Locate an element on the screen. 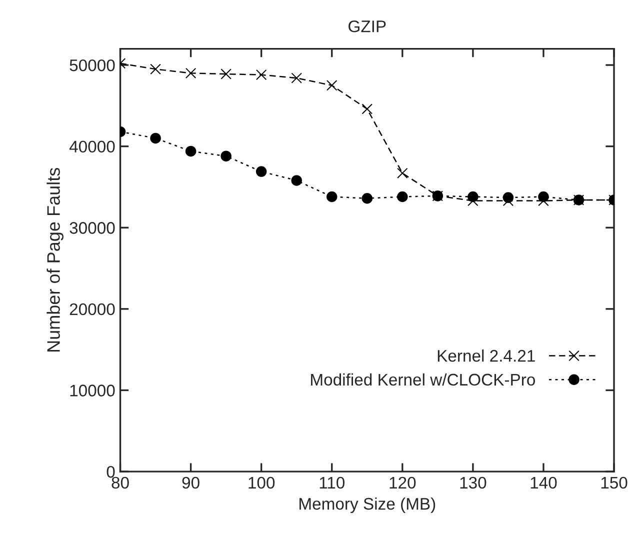  x-tick-label: 130 is located at coordinates (473, 482).